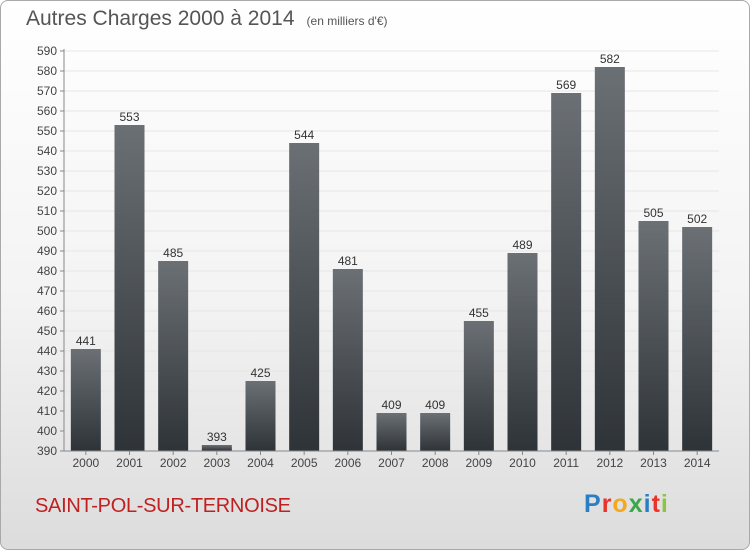  I want to click on x-tick-label: 2001, so click(129, 463).